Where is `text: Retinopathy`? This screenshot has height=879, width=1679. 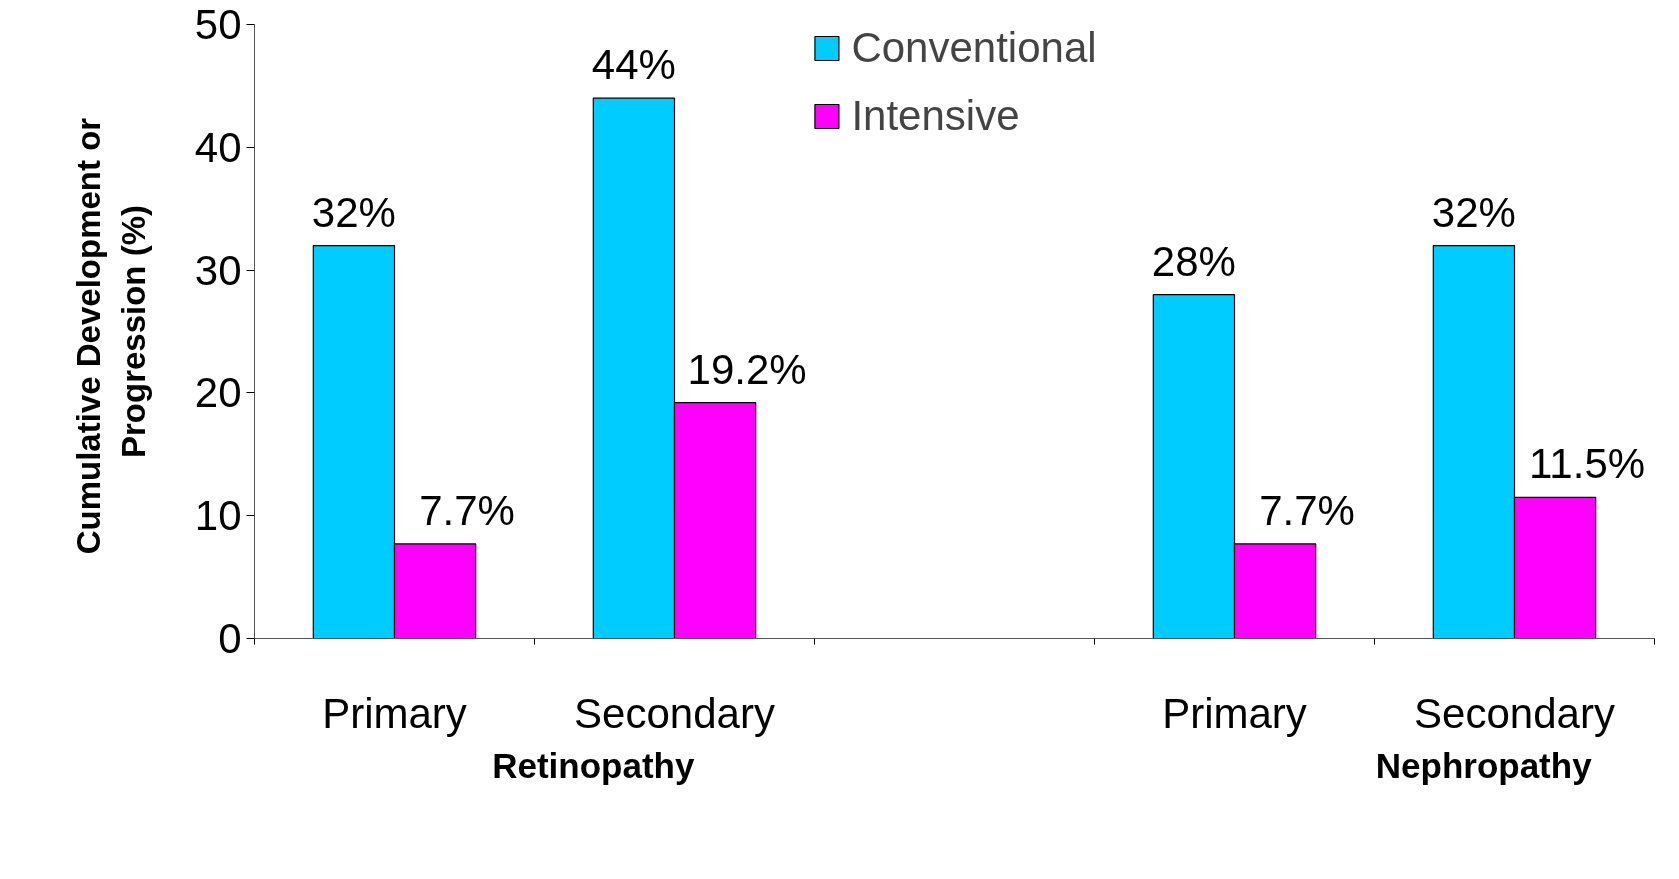
text: Retinopathy is located at coordinates (593, 765).